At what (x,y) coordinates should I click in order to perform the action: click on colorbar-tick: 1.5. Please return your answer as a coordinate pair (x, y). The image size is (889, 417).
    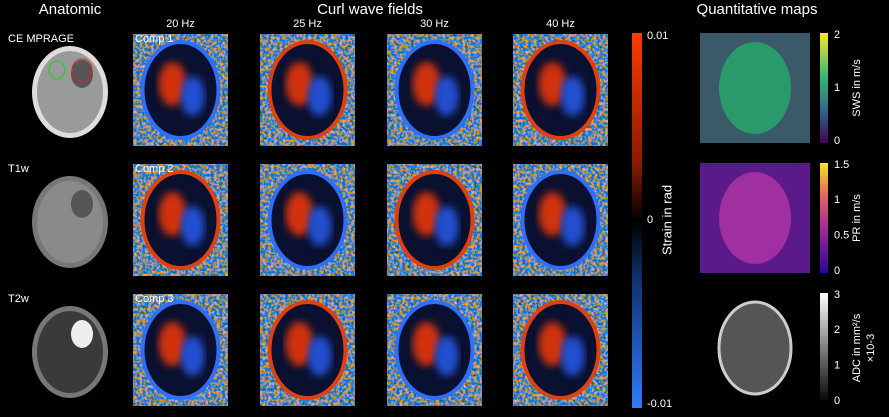
    Looking at the image, I should click on (841, 165).